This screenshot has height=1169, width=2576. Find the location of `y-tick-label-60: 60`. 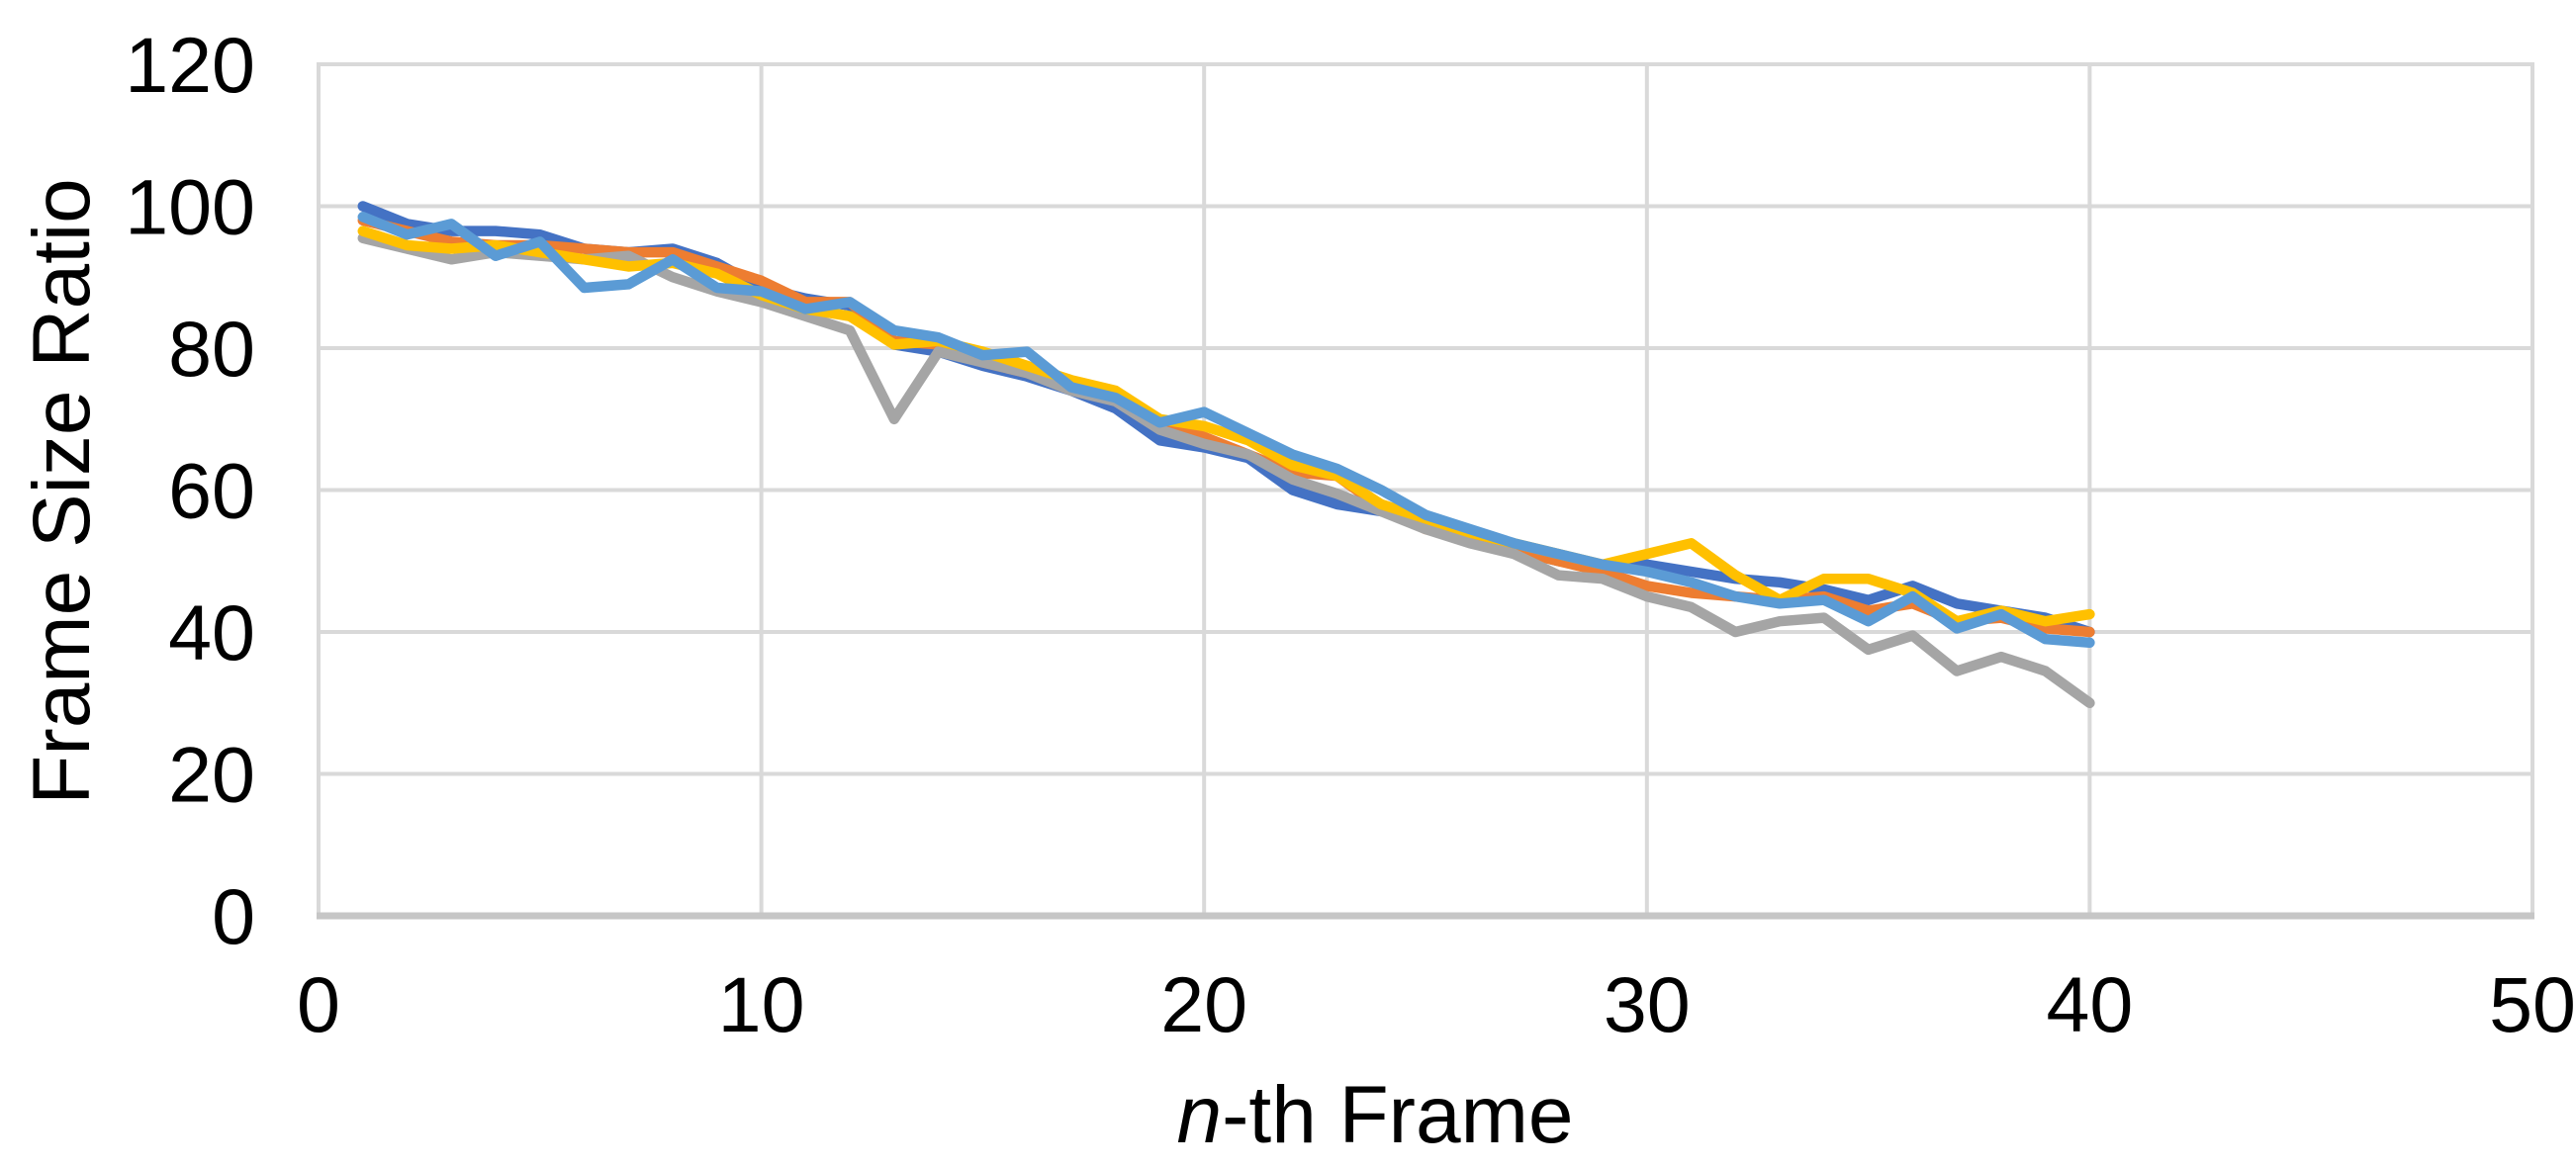

y-tick-label-60: 60 is located at coordinates (212, 491).